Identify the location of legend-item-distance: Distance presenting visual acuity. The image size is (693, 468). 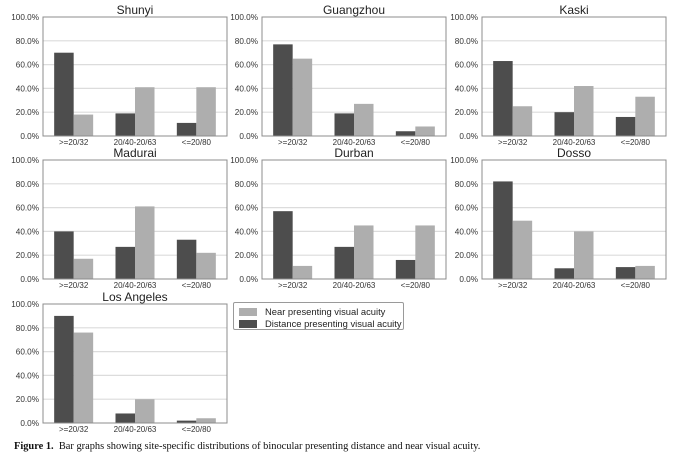
(320, 323).